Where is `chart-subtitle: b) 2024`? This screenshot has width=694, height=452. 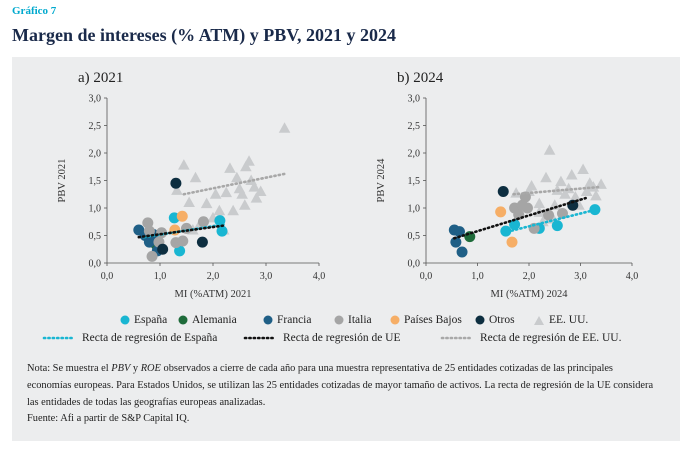
chart-subtitle: b) 2024 is located at coordinates (420, 78).